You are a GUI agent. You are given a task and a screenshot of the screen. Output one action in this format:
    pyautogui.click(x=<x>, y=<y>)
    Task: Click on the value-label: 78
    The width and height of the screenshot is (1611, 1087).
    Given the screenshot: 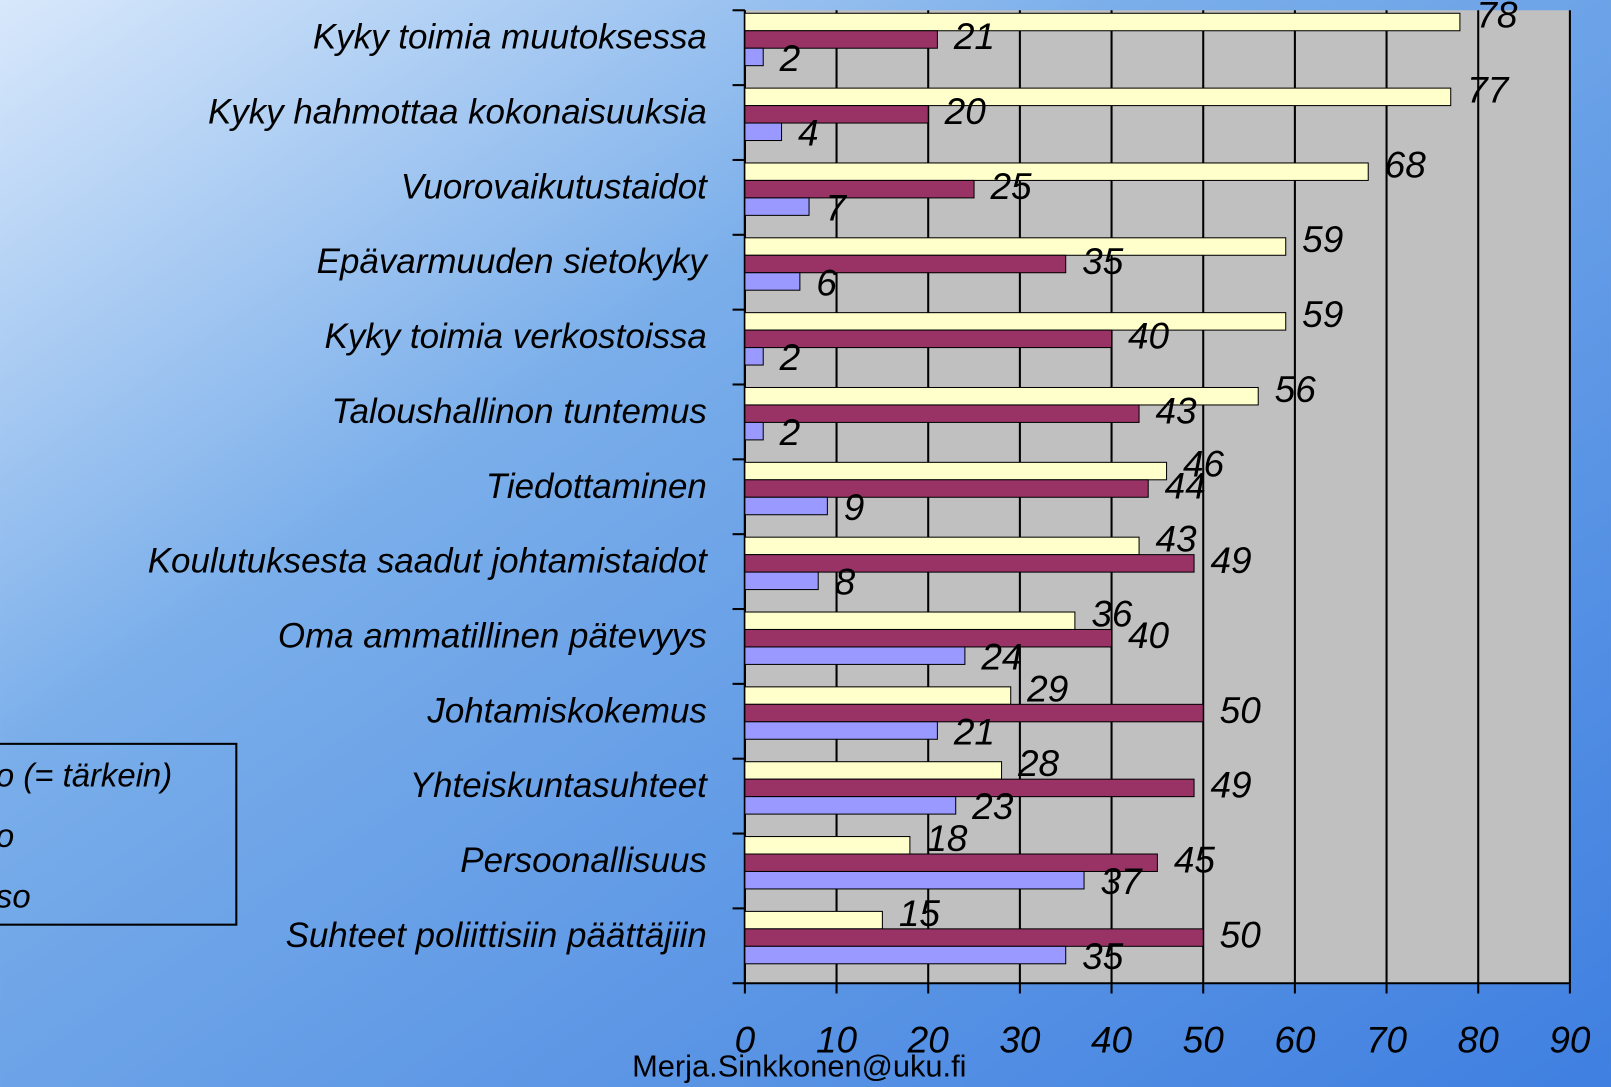 What is the action you would take?
    pyautogui.click(x=1497, y=18)
    